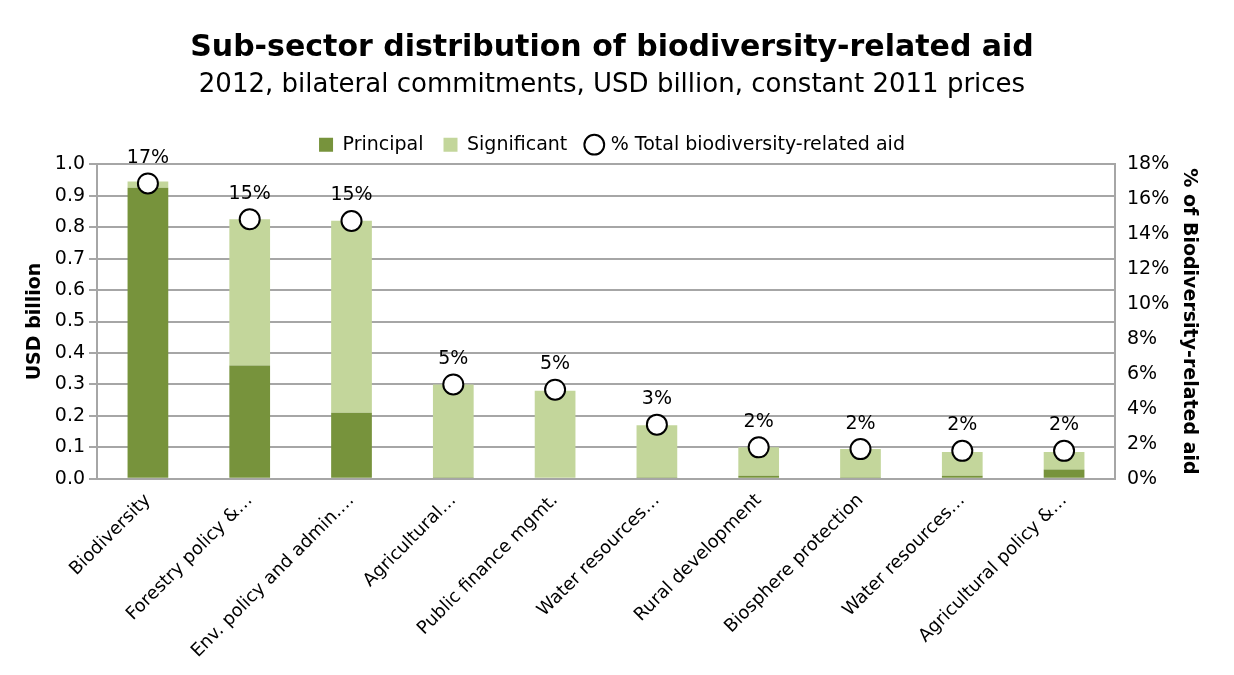 The image size is (1234, 675). Describe the element at coordinates (70, 256) in the screenshot. I see `y-tick-label: 0.7` at that location.